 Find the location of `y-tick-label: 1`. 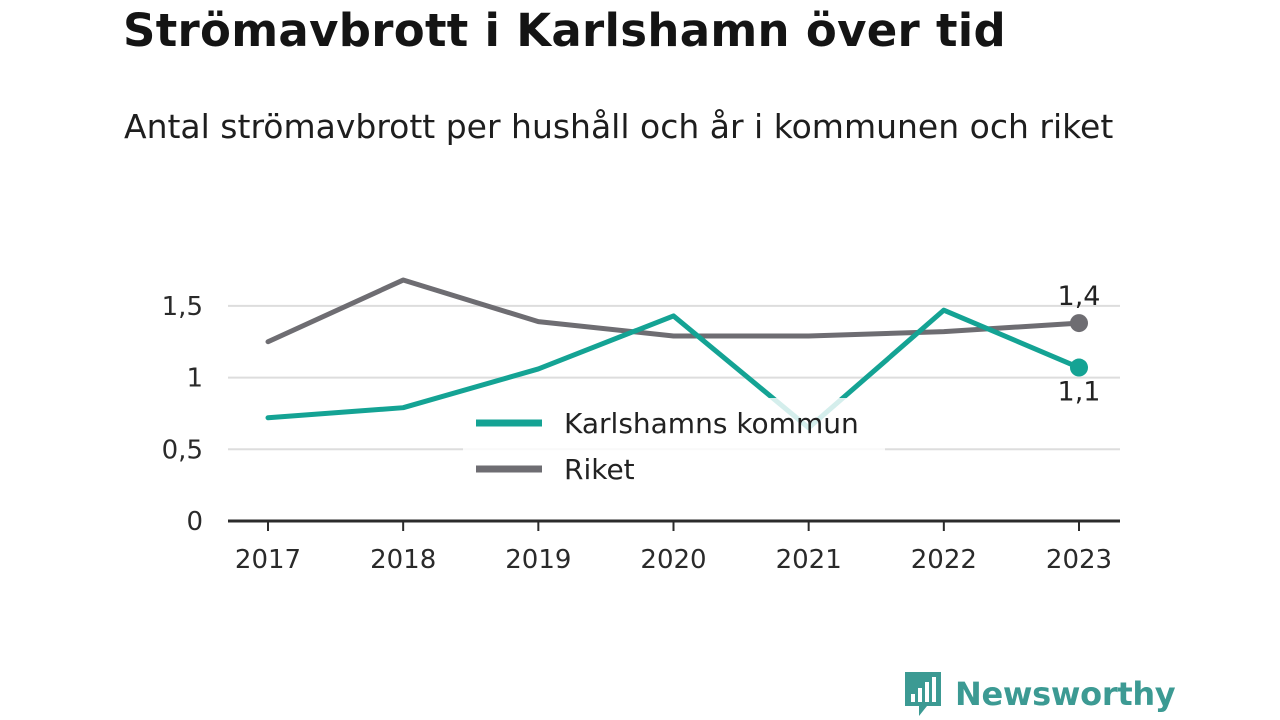

y-tick-label: 1 is located at coordinates (194, 379).